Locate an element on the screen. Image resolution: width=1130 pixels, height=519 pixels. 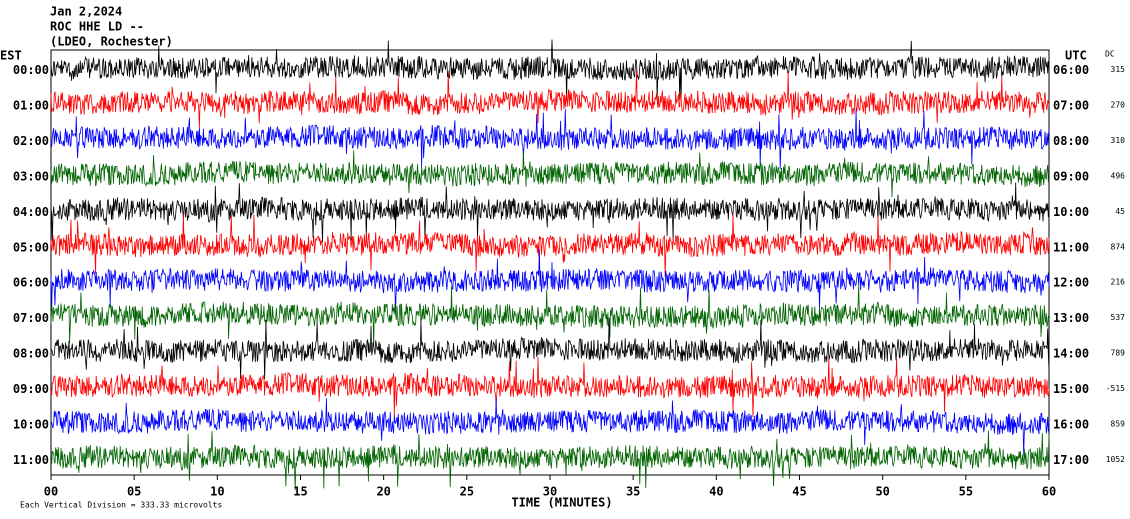
right-time-label: 12:00 is located at coordinates (1071, 283).